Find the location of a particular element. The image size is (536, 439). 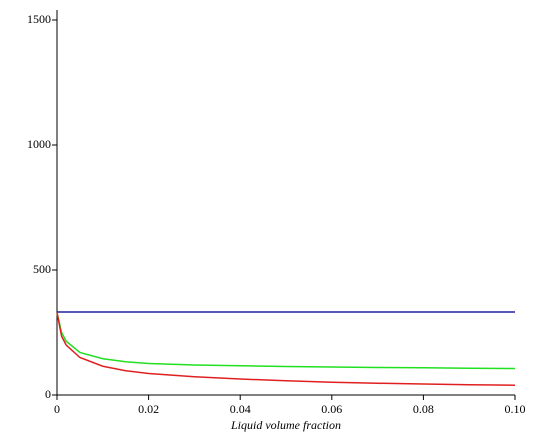

x-axis-label: Liquid volume fraction is located at coordinates (285, 425).